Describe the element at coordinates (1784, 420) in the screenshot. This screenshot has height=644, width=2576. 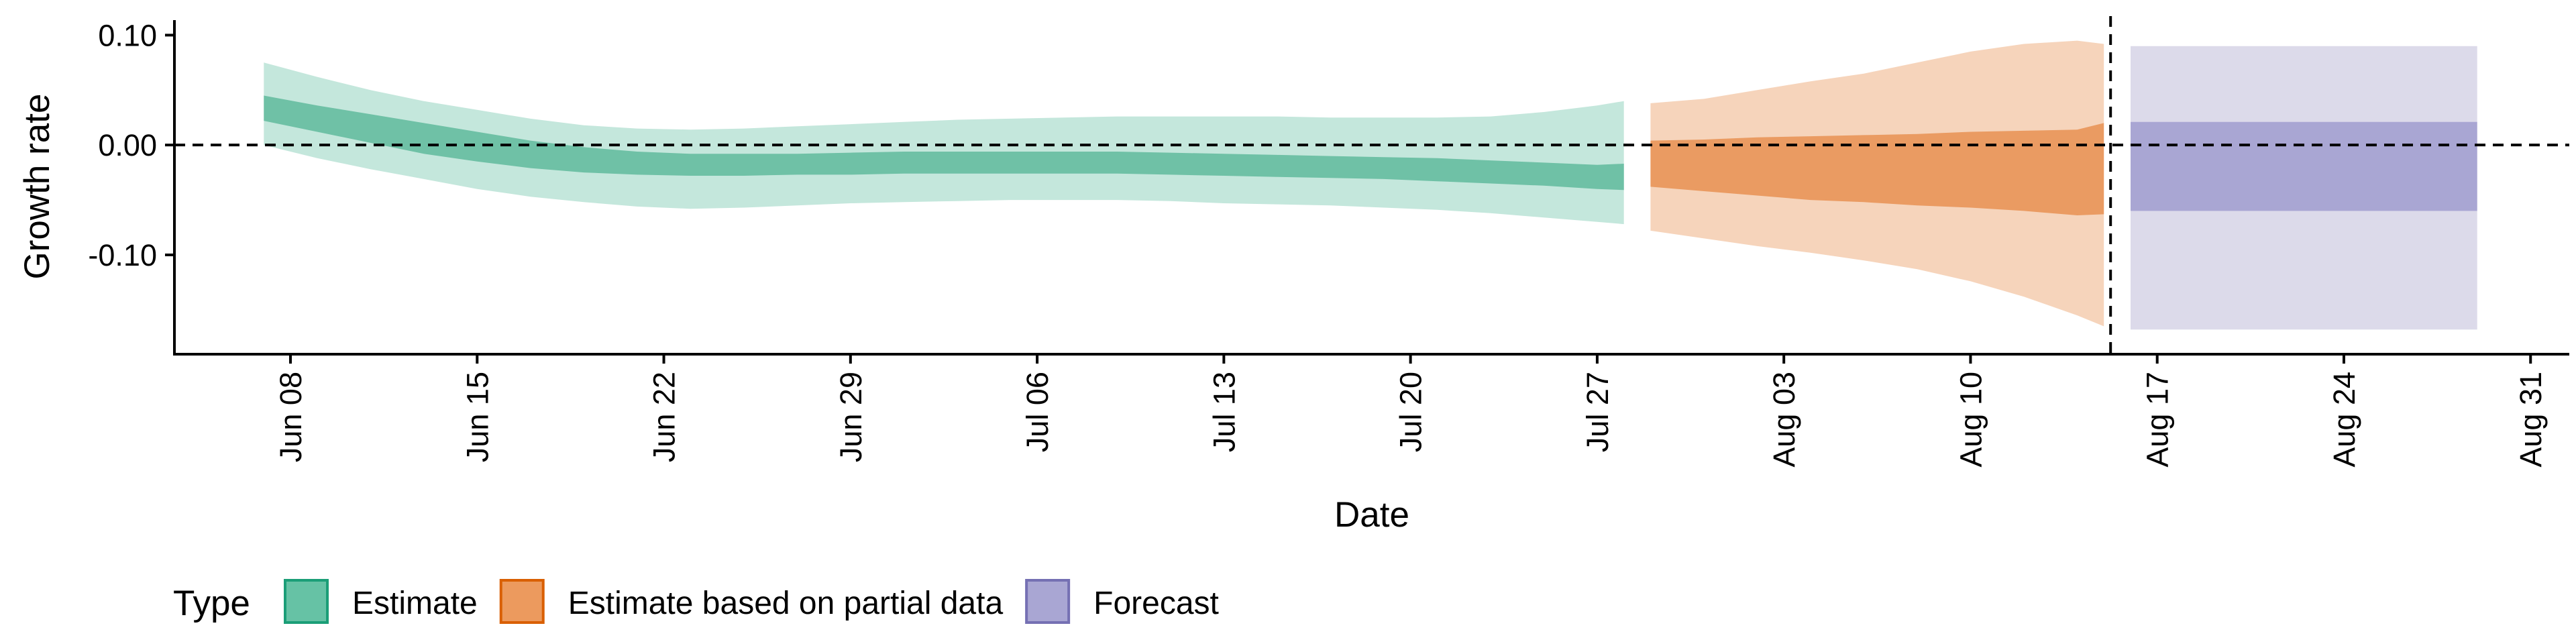
I see `x-tick-label: Aug 03` at that location.